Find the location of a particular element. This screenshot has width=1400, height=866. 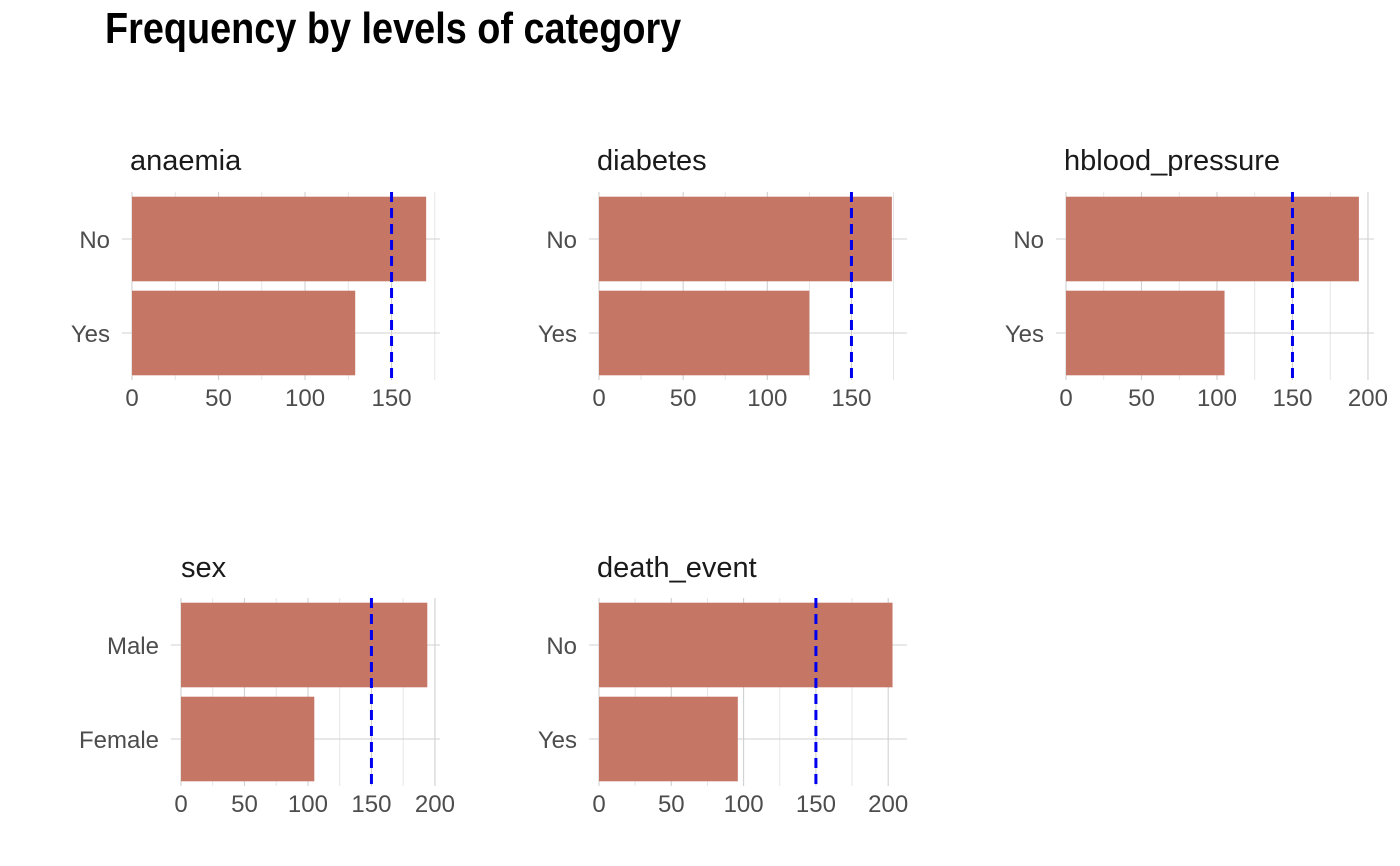

bar-sex-male is located at coordinates (304, 645).